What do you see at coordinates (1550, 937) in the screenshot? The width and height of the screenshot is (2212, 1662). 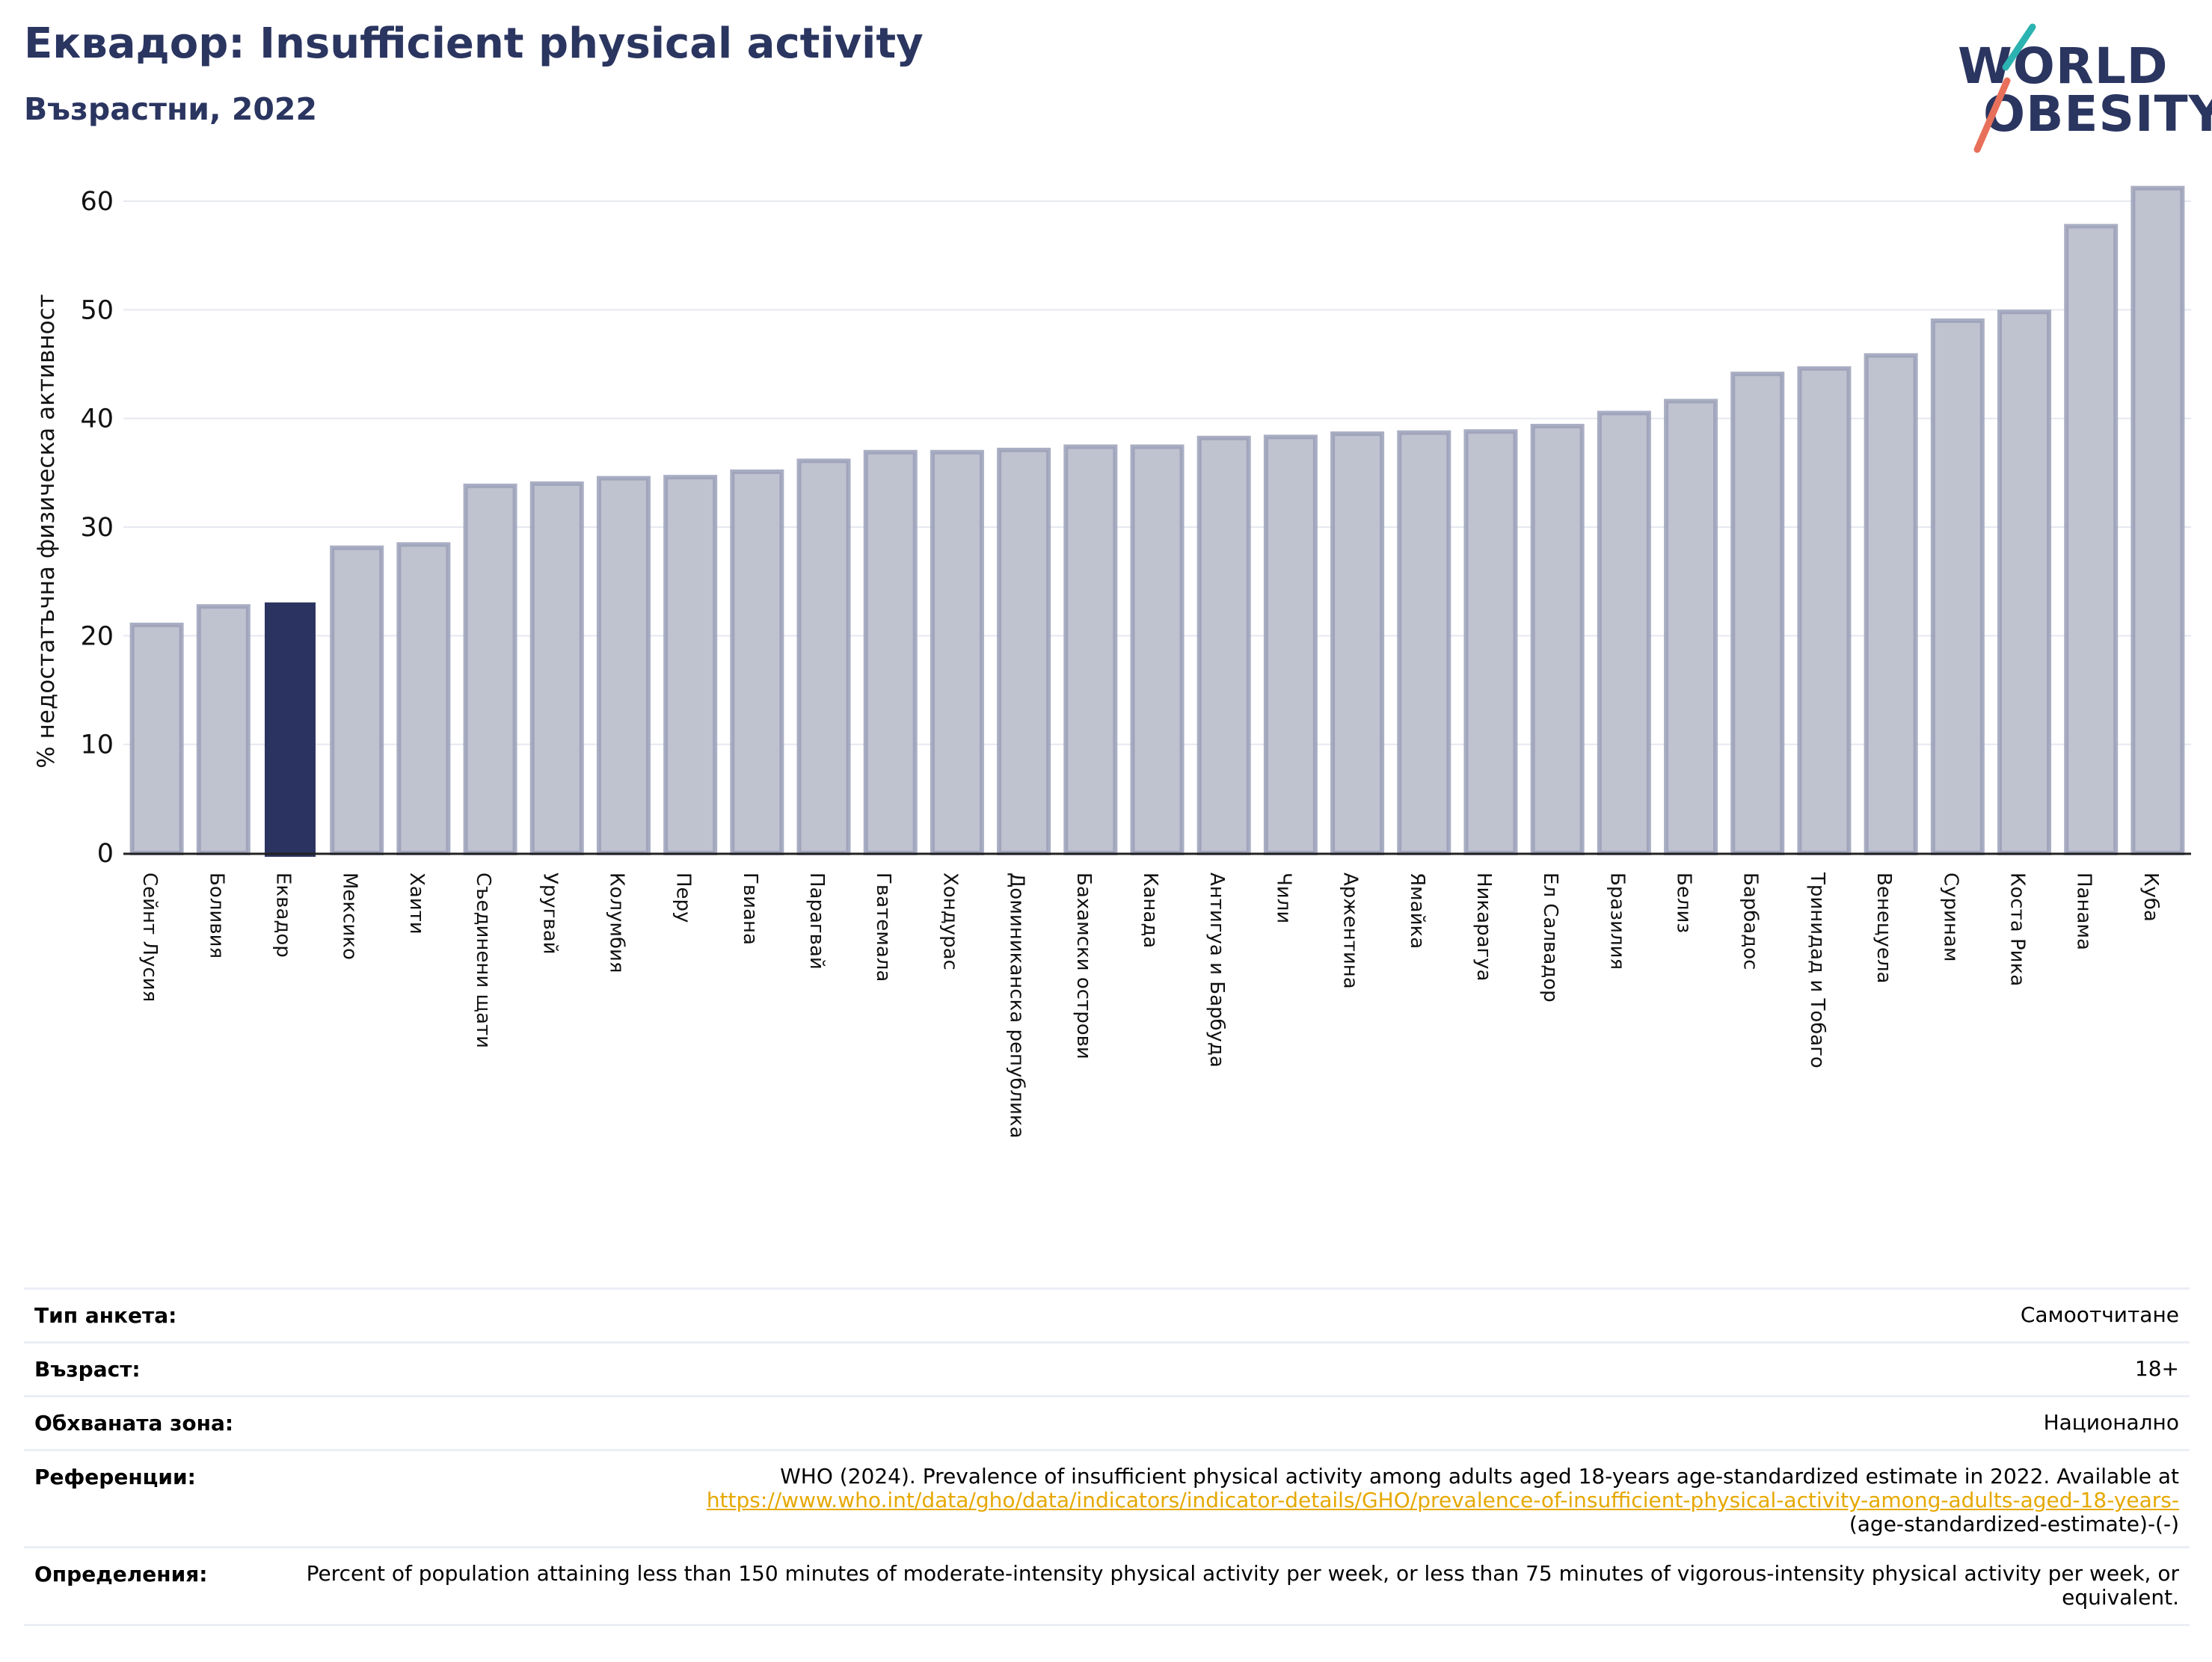 I see `category-label: Ел Салвадор` at bounding box center [1550, 937].